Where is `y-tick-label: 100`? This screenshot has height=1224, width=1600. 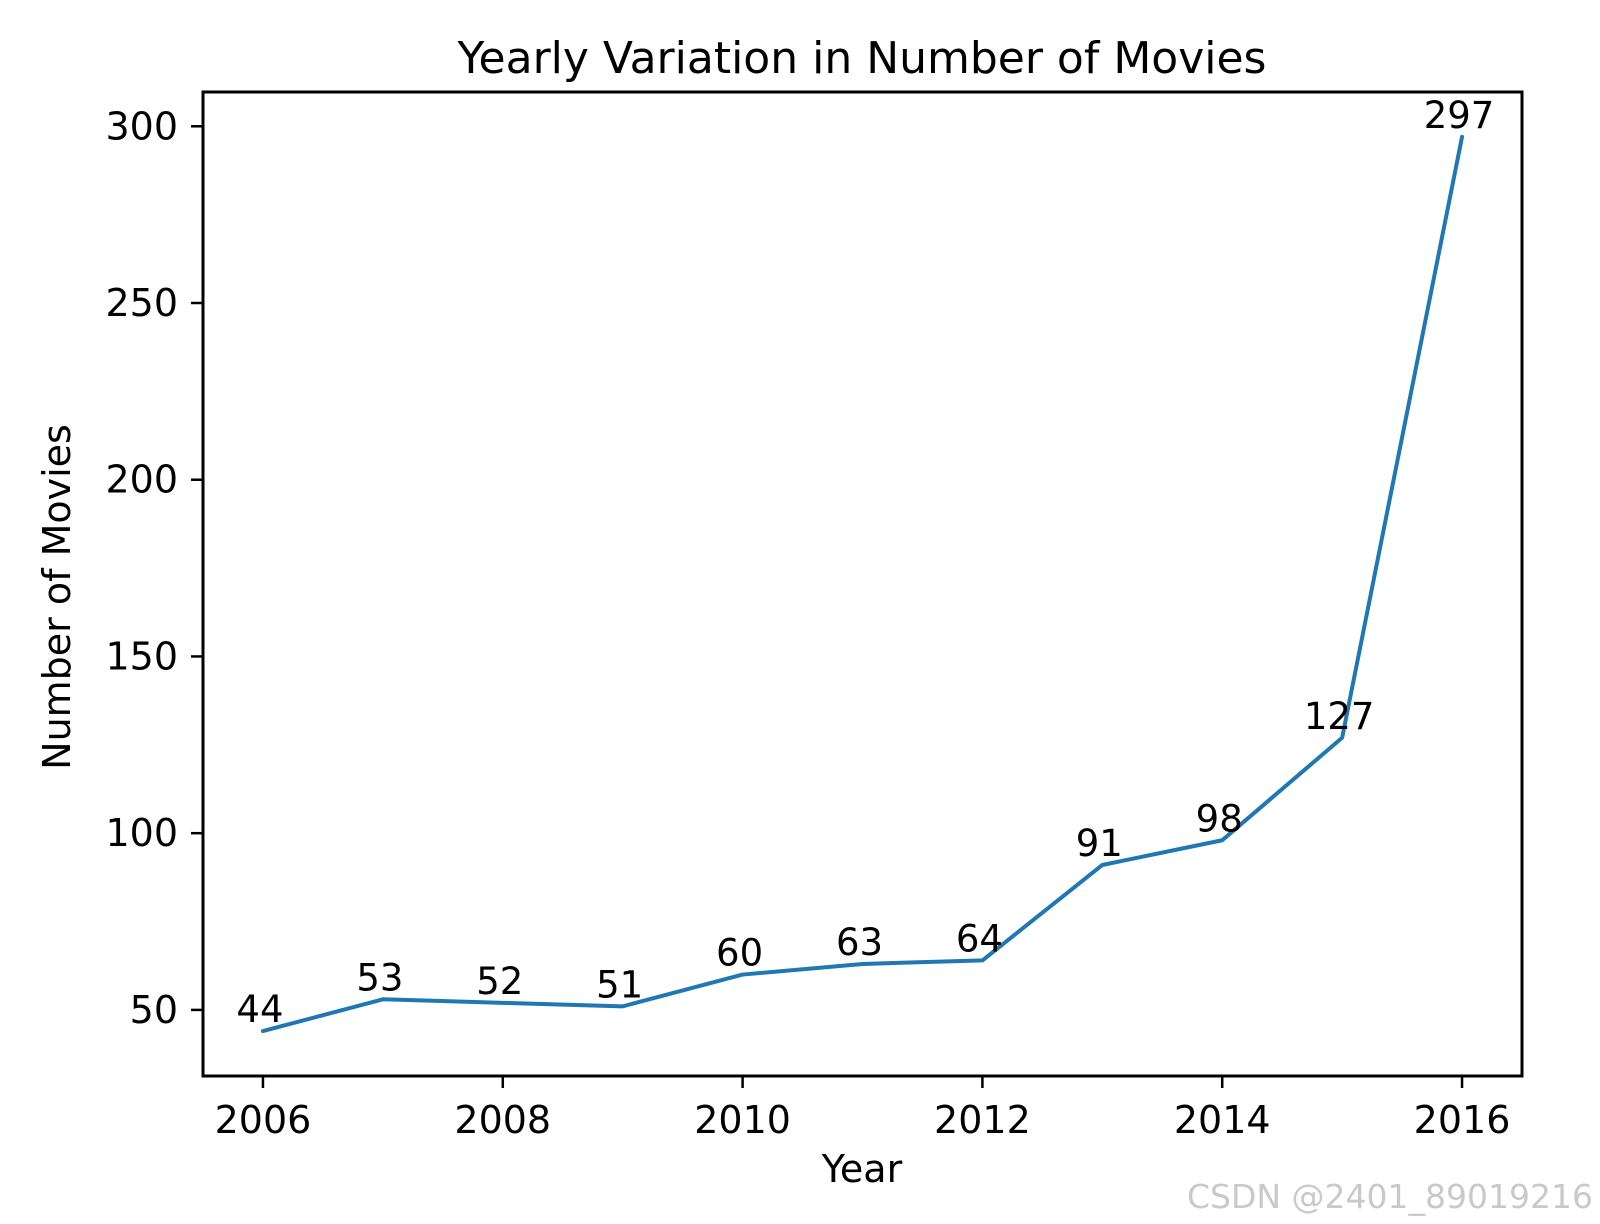 y-tick-label: 100 is located at coordinates (141, 833).